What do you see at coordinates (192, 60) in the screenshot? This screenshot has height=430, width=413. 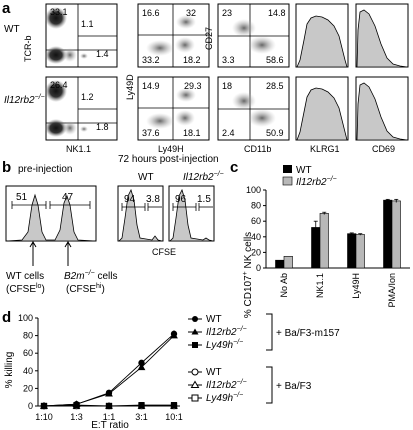 I see `gate-value: 18.2` at bounding box center [192, 60].